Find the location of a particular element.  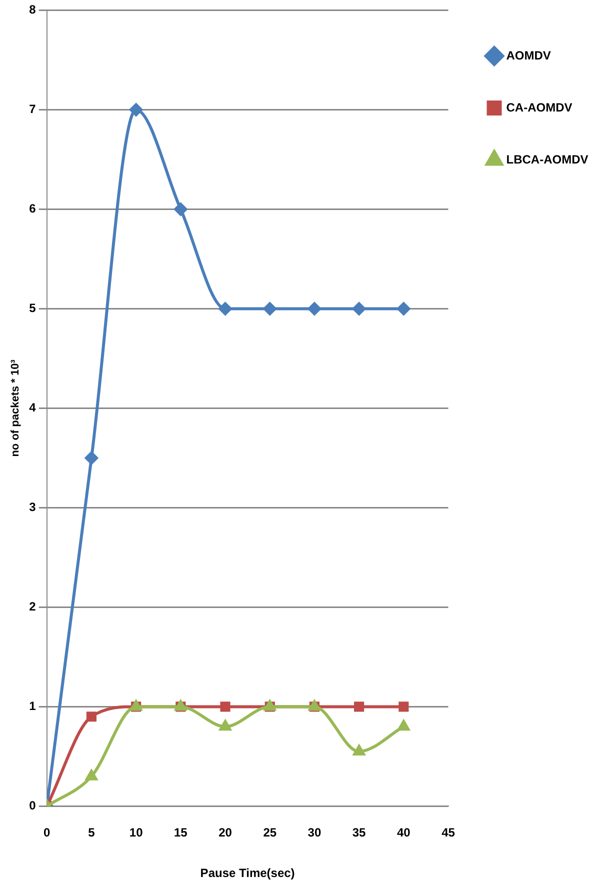

x-tick-label: 25 is located at coordinates (270, 833).